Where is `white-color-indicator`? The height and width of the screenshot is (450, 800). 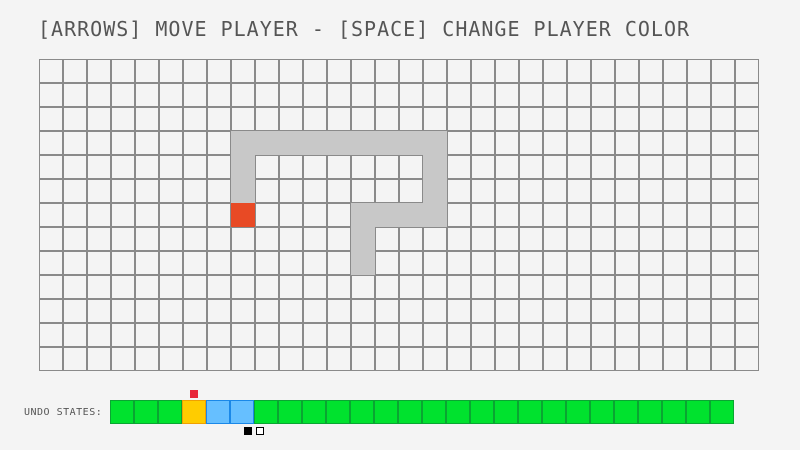 white-color-indicator is located at coordinates (260, 431).